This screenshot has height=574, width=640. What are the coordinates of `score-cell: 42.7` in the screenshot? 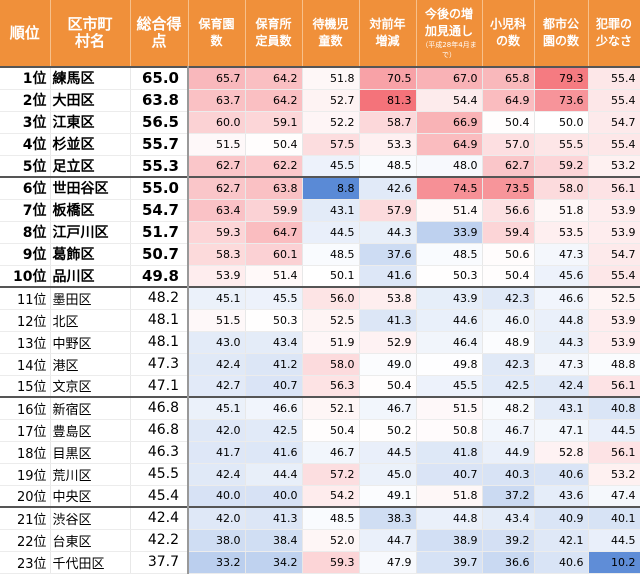 It's located at (217, 386).